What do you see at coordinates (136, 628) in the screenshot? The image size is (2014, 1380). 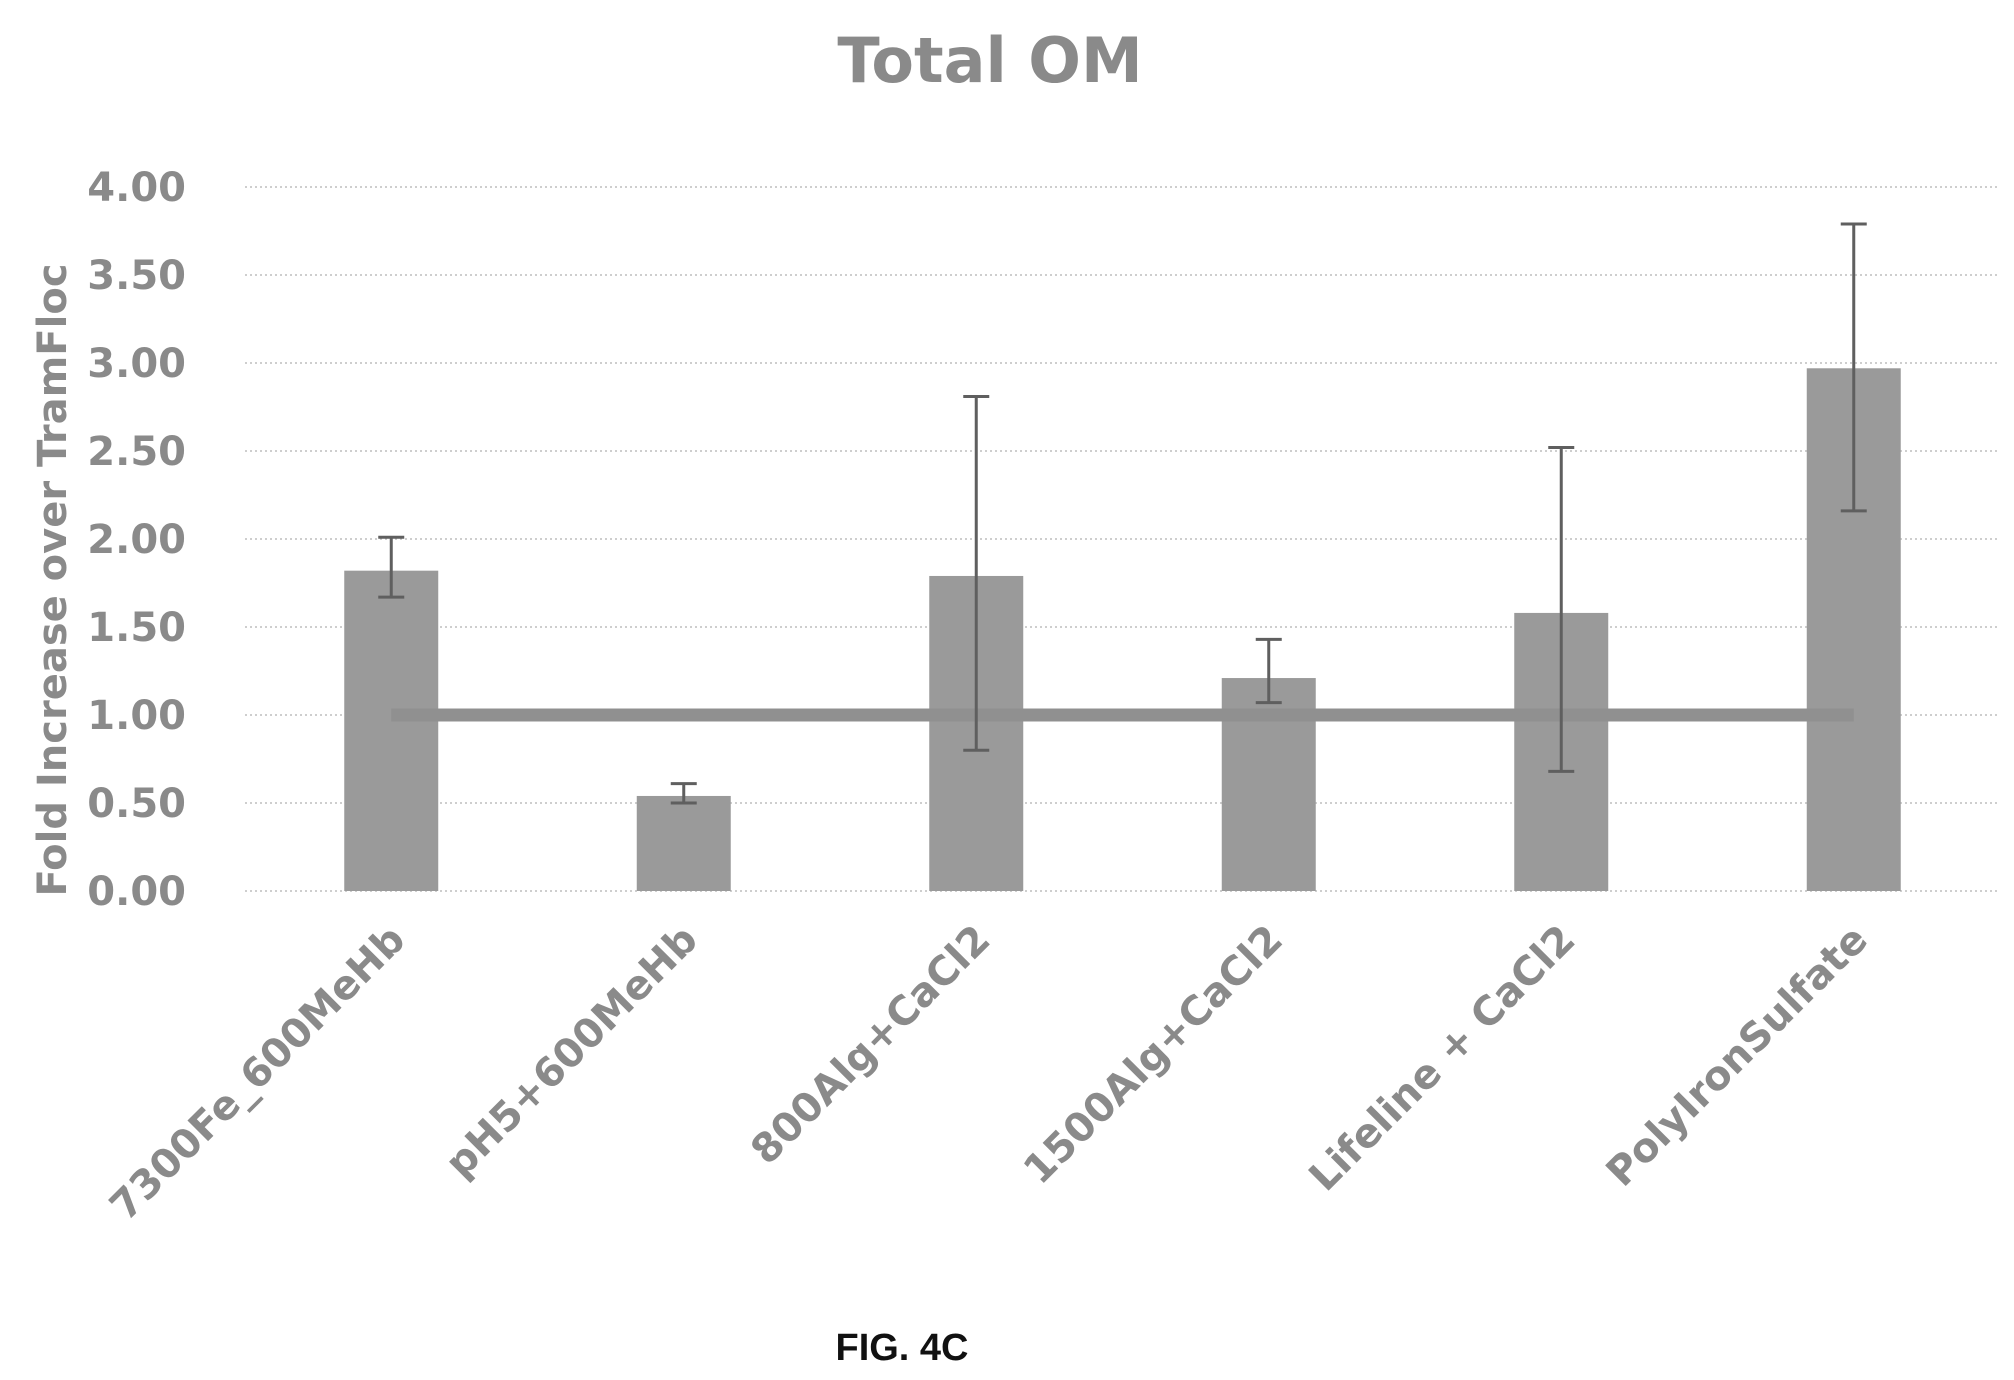 I see `y-tick-label: 1.50` at bounding box center [136, 628].